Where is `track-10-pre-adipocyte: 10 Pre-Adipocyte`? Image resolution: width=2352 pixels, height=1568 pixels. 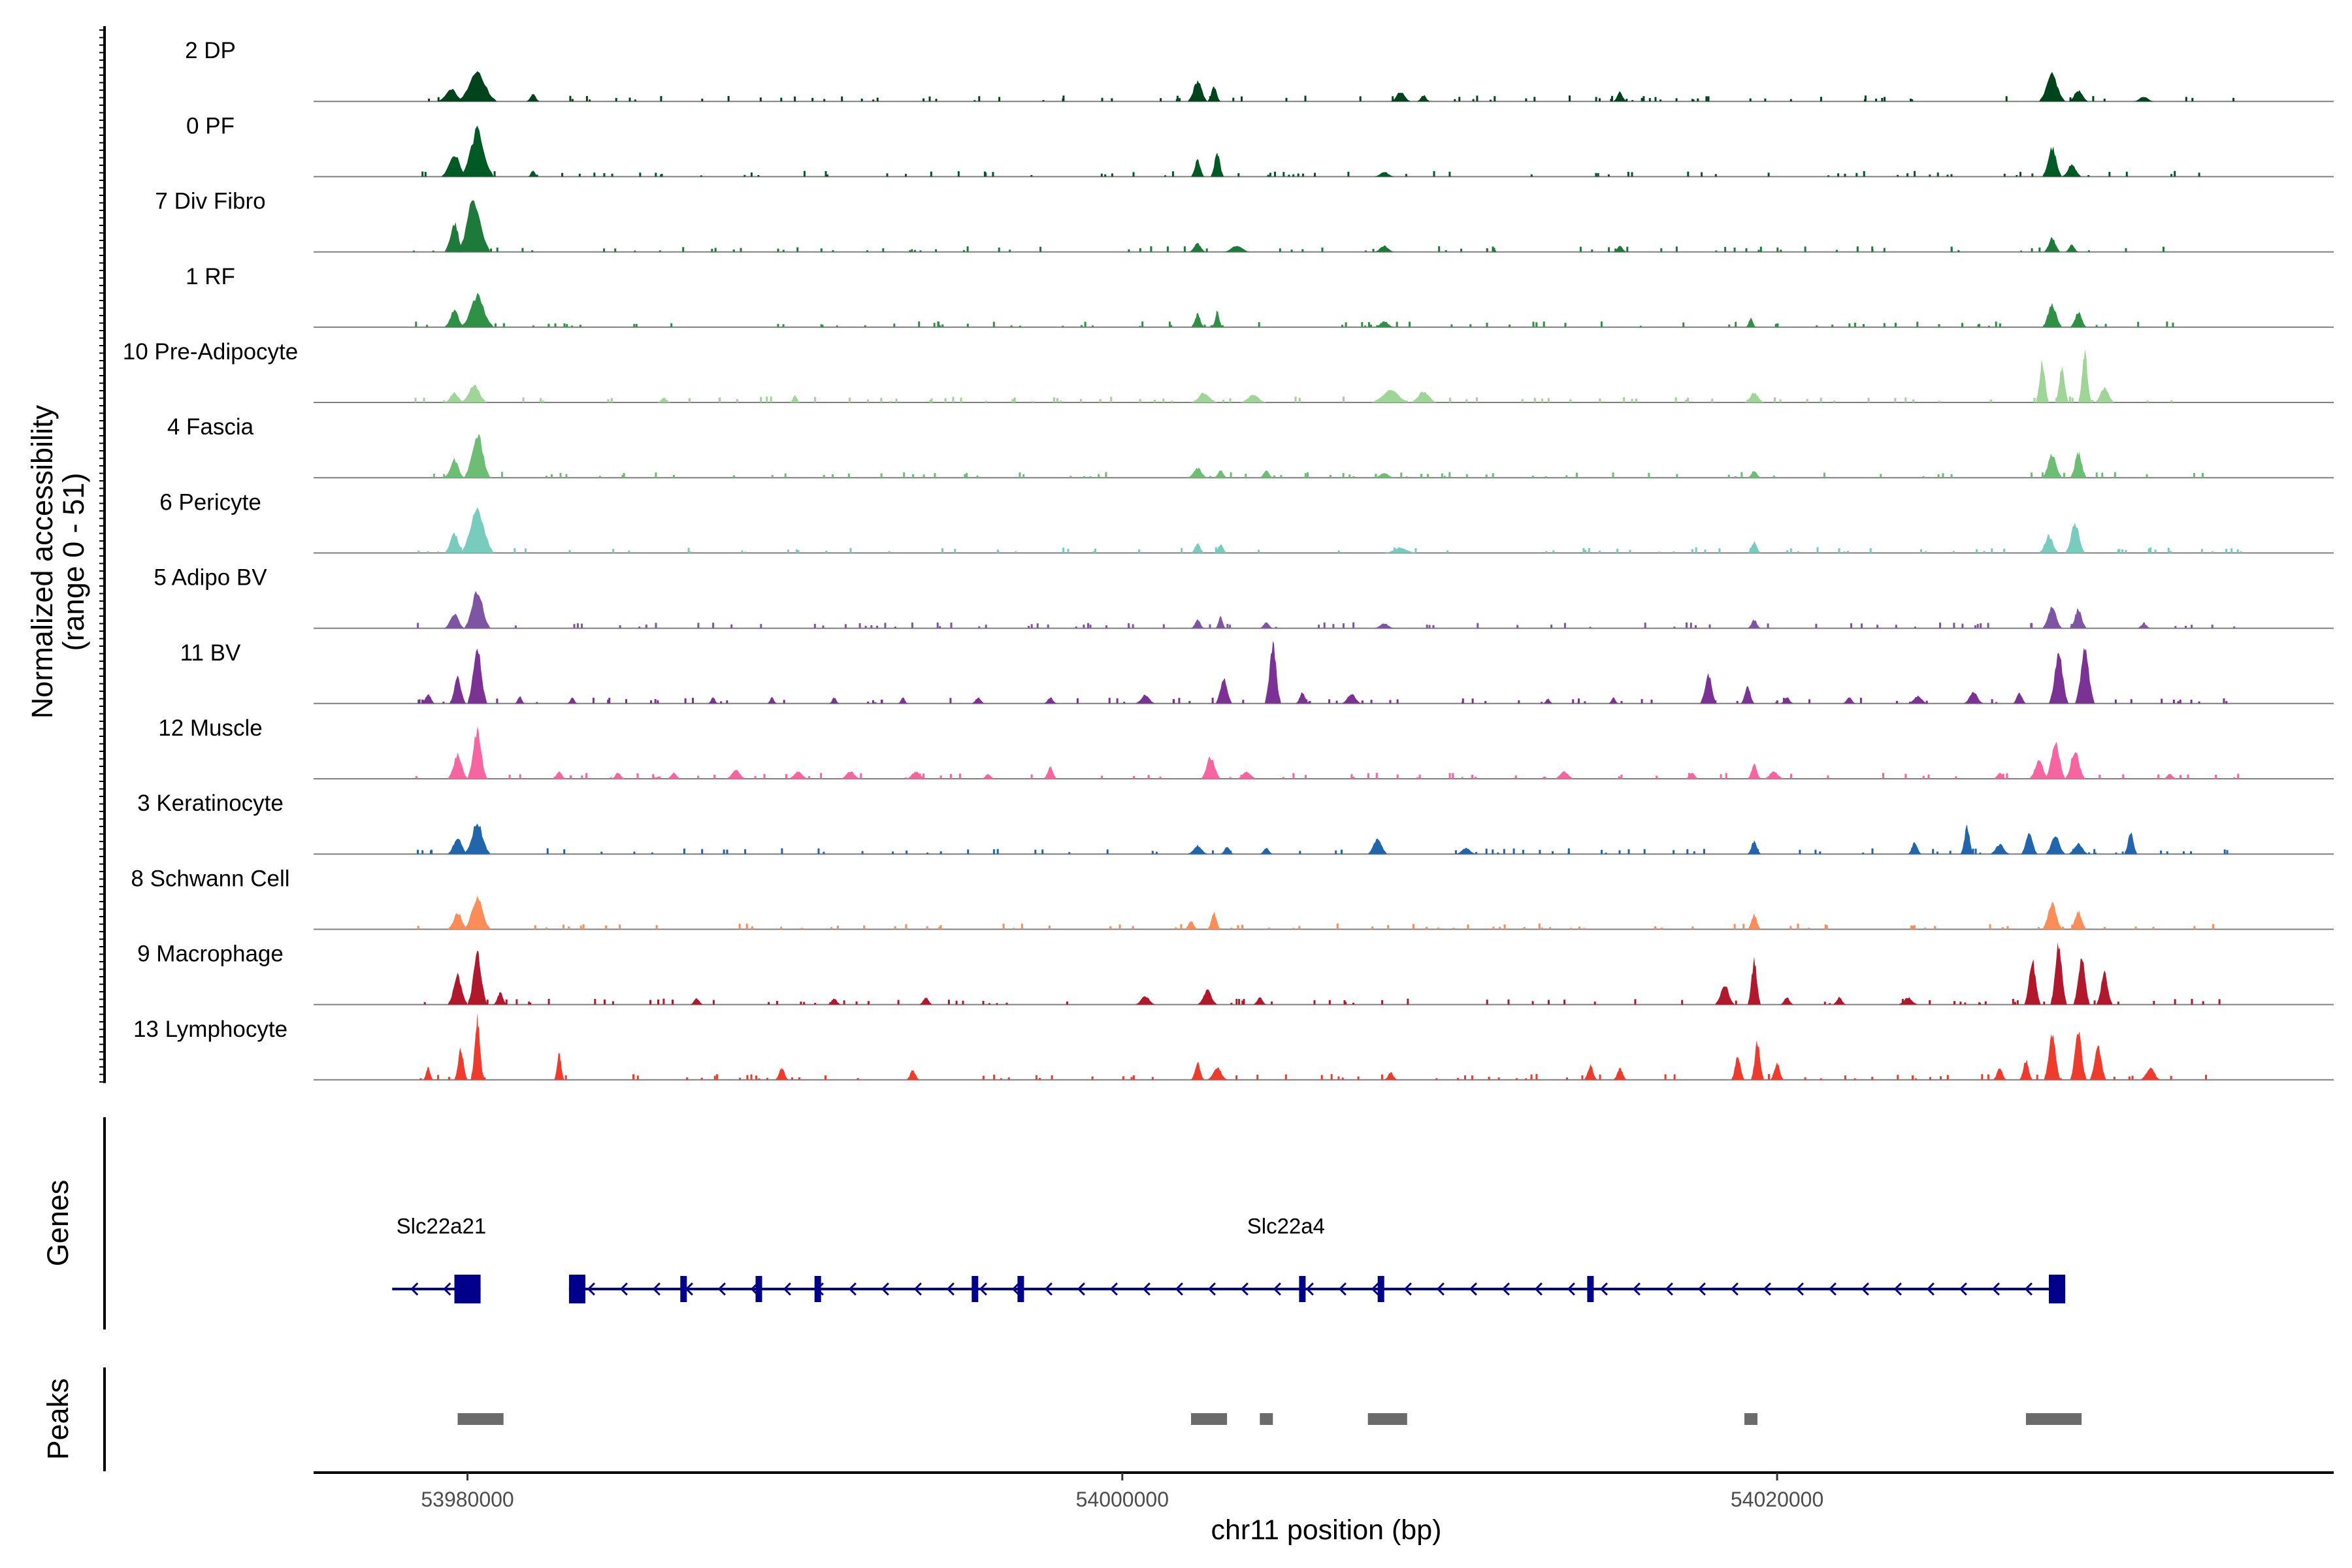 track-10-pre-adipocyte: 10 Pre-Adipocyte is located at coordinates (1228, 371).